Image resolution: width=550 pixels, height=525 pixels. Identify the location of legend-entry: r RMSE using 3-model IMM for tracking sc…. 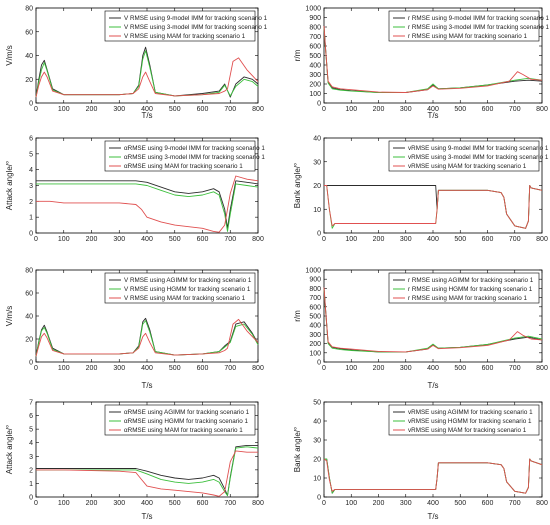
(479, 27).